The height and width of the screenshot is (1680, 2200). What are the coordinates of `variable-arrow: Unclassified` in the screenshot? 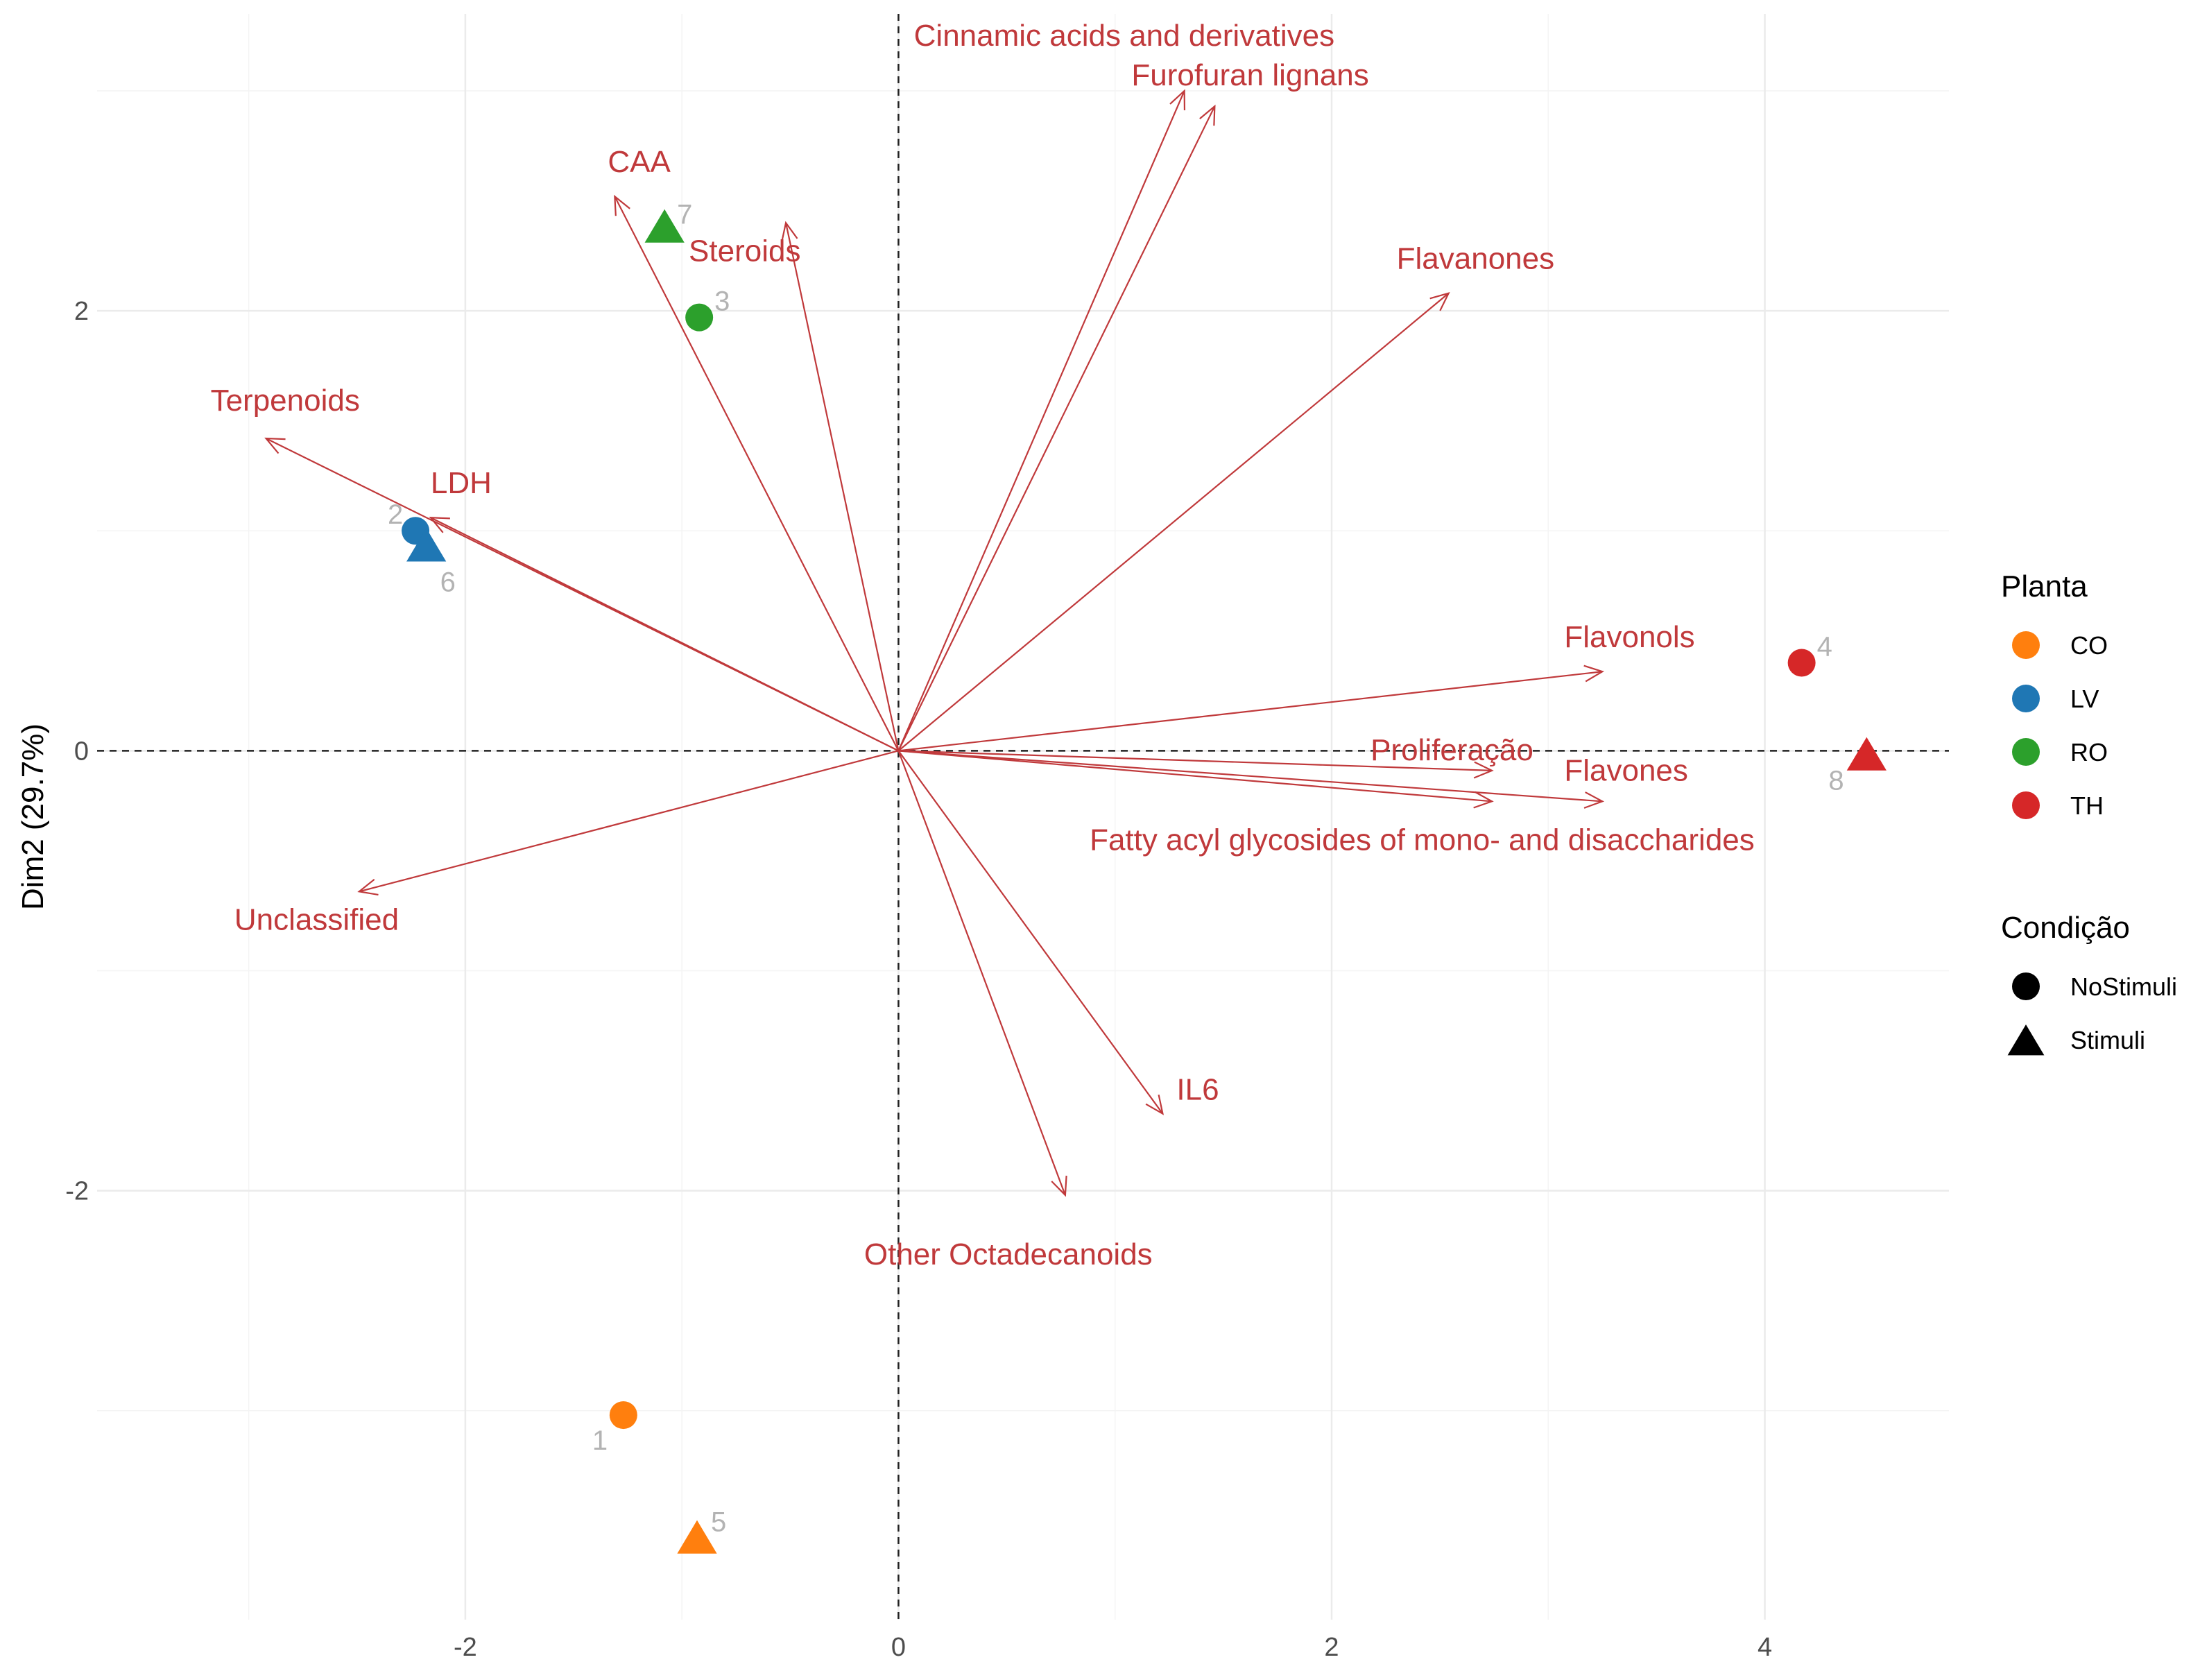 It's located at (567, 843).